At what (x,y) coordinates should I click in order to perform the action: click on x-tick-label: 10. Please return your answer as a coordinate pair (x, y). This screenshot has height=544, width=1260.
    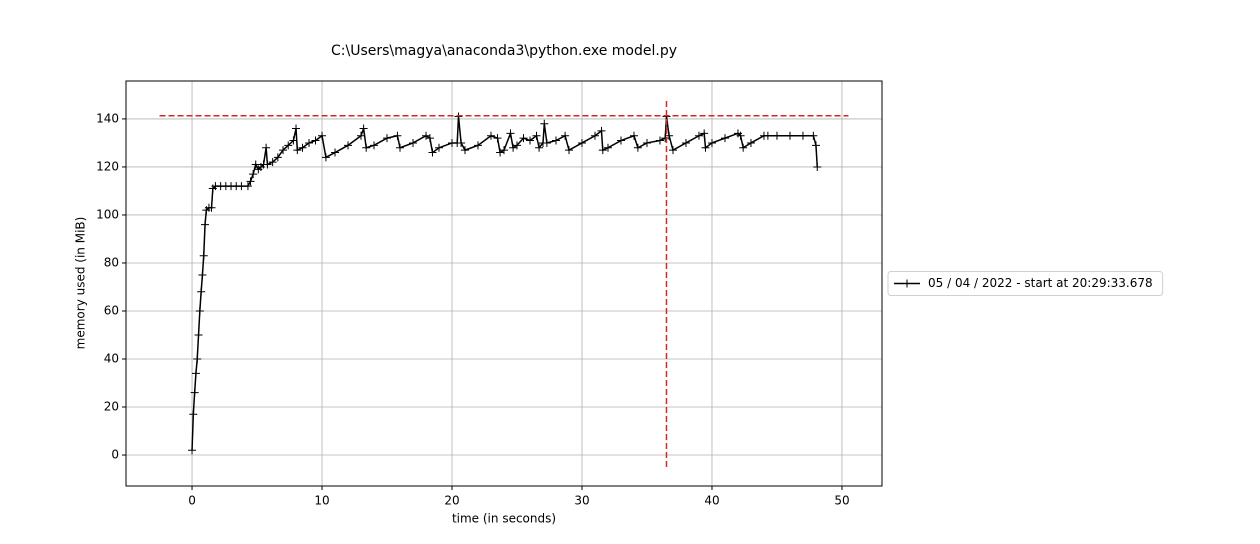
    Looking at the image, I should click on (321, 501).